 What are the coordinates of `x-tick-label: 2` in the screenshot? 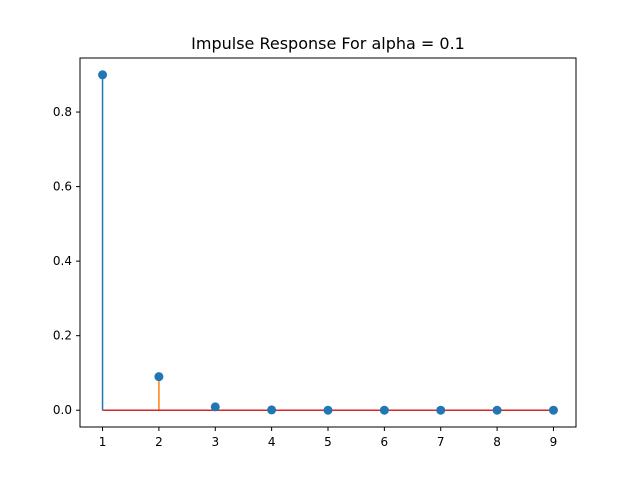 It's located at (159, 442).